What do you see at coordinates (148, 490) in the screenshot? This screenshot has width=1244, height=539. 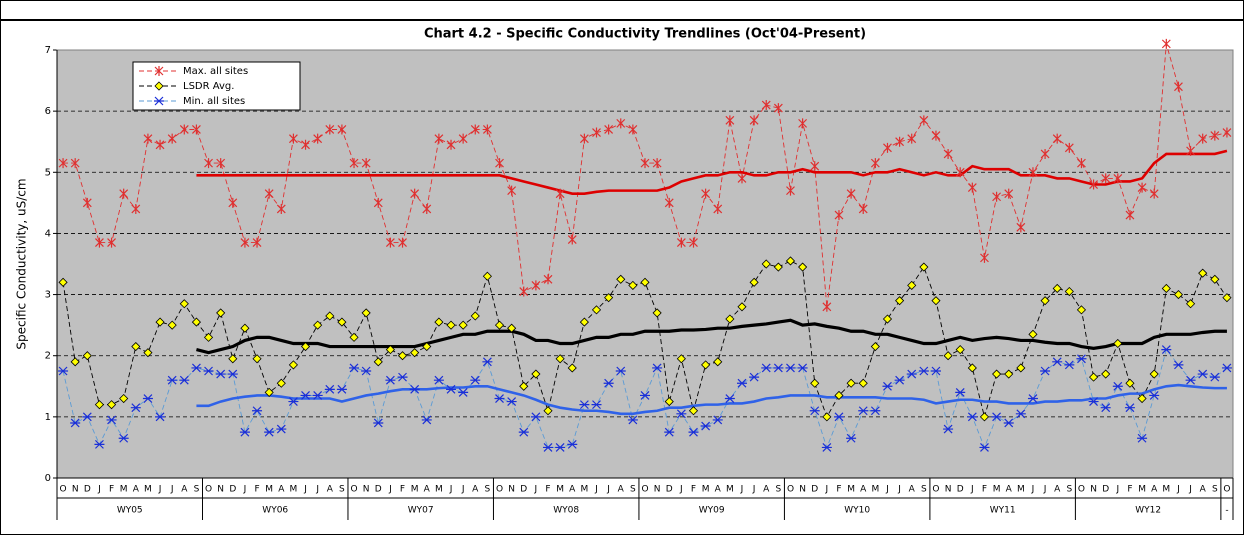 I see `x-tick-label: M` at bounding box center [148, 490].